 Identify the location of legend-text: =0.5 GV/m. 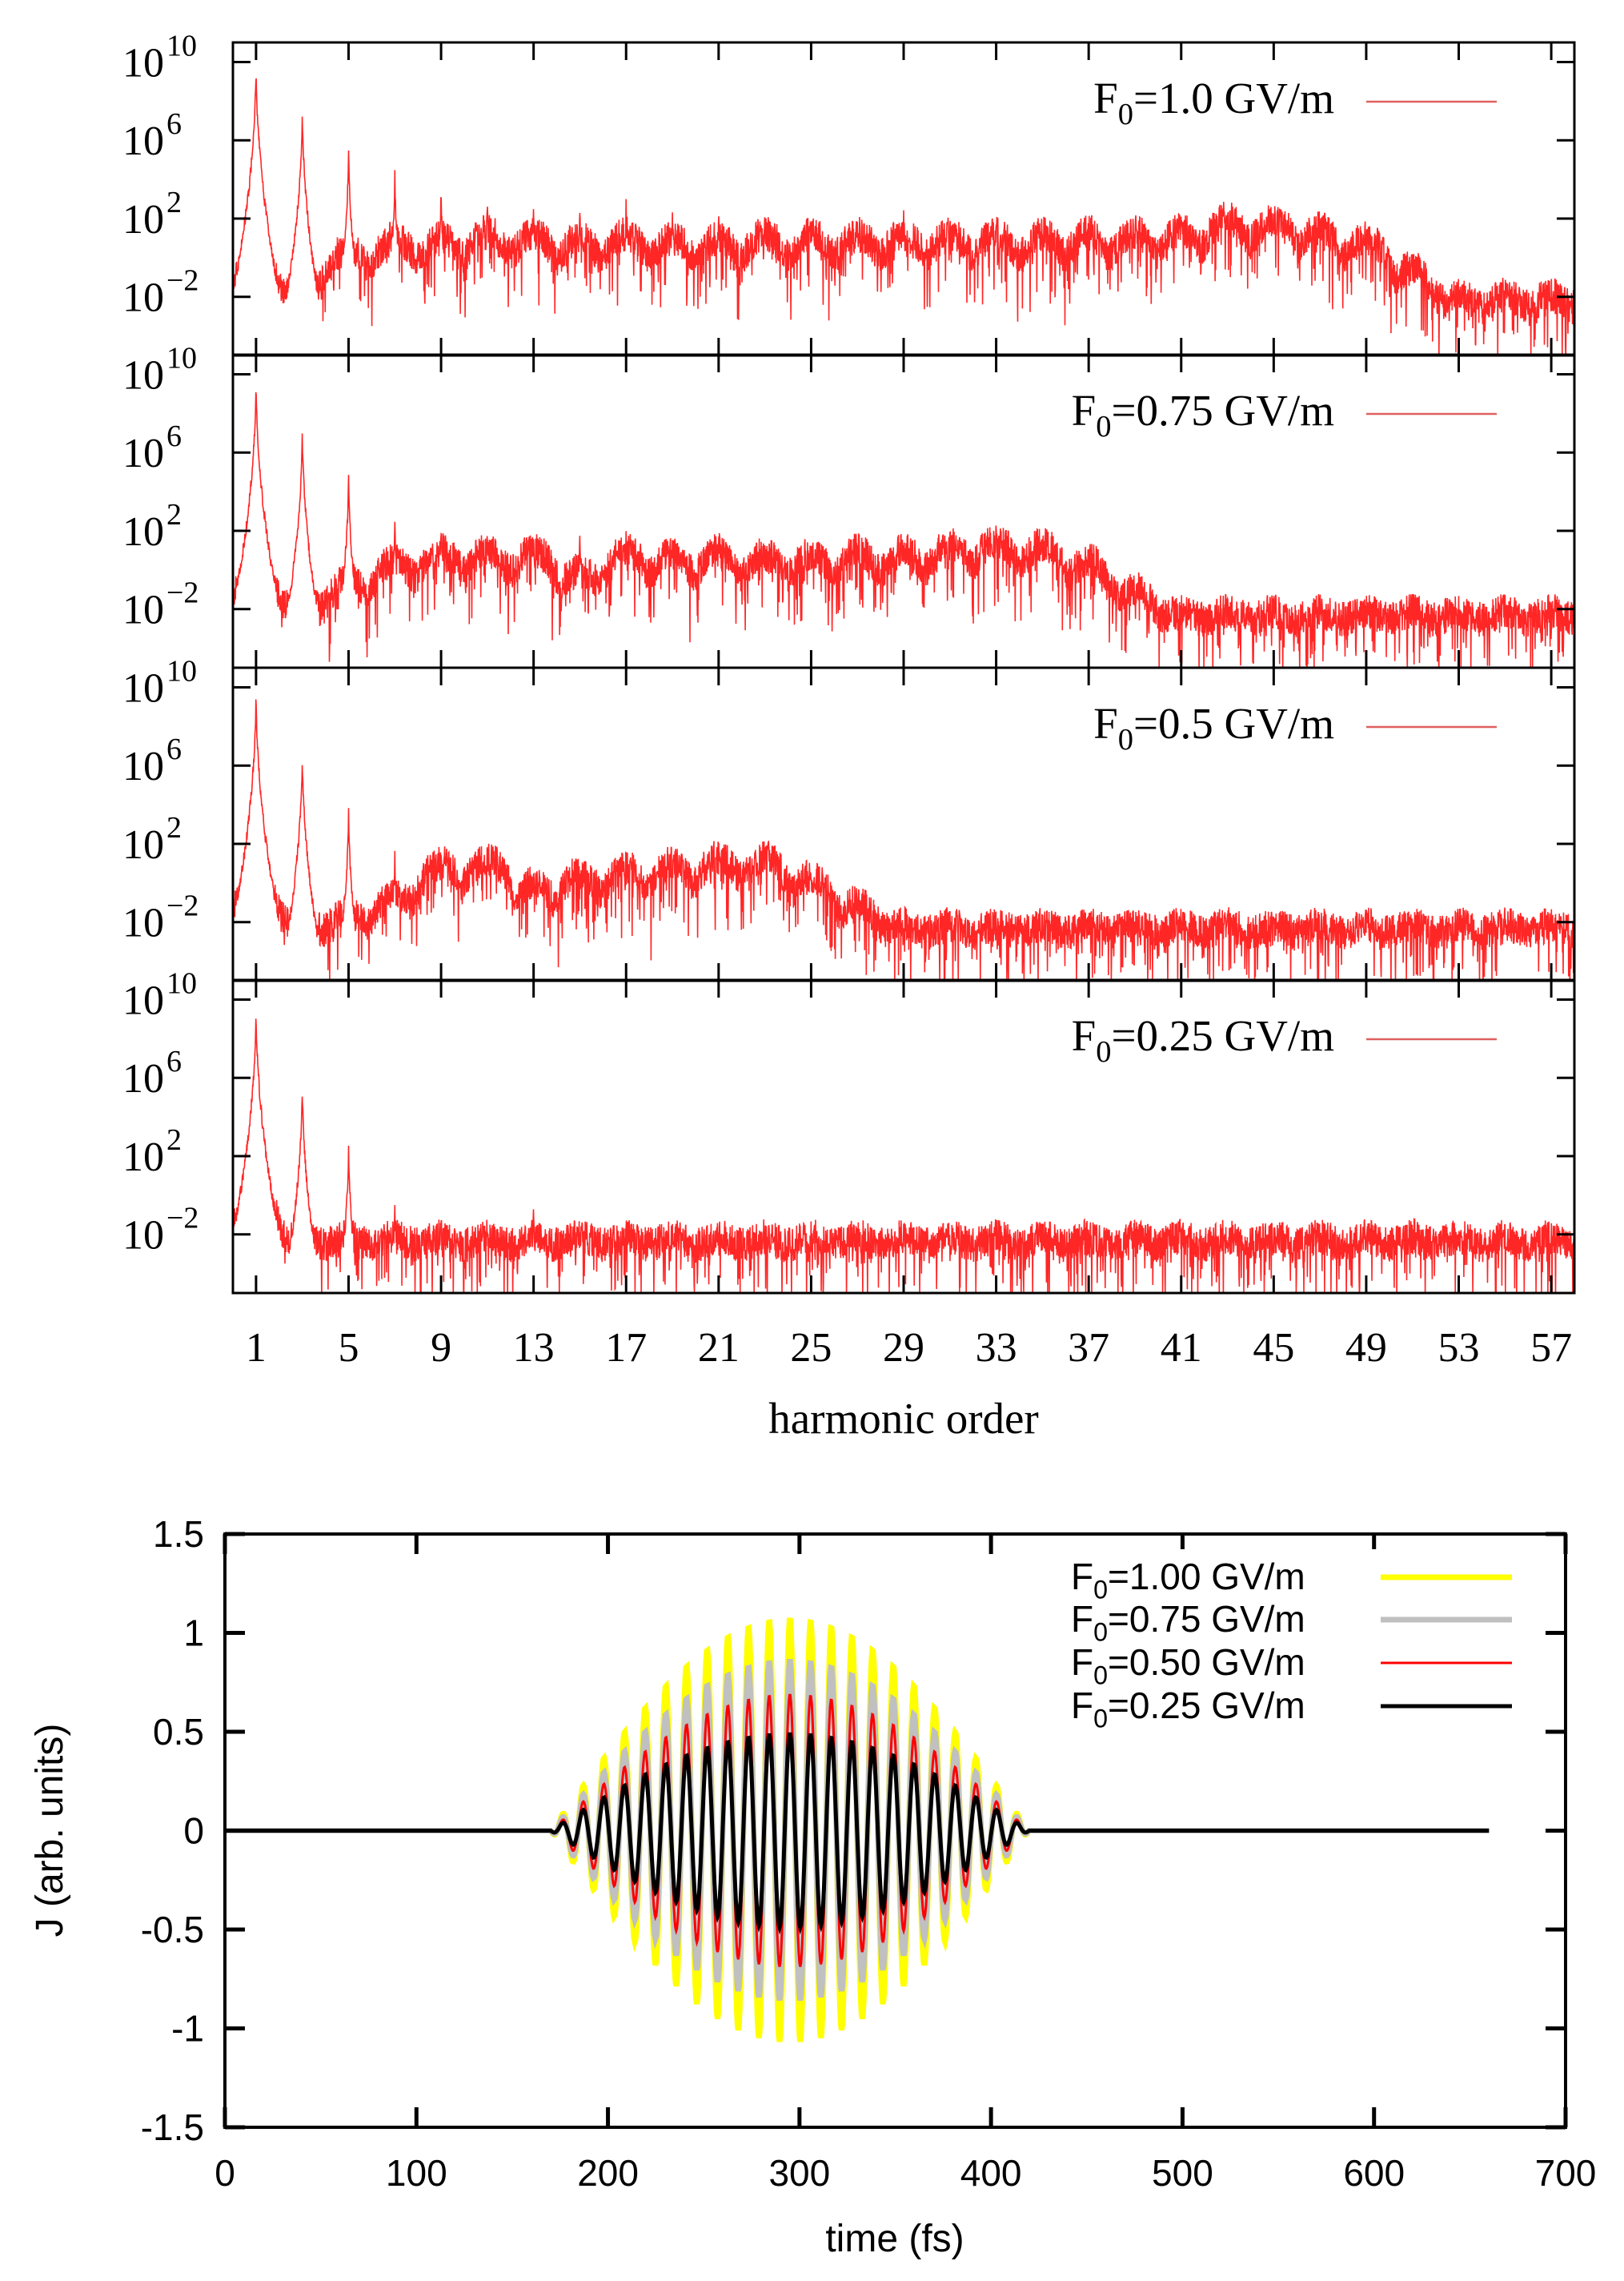
(1233, 723).